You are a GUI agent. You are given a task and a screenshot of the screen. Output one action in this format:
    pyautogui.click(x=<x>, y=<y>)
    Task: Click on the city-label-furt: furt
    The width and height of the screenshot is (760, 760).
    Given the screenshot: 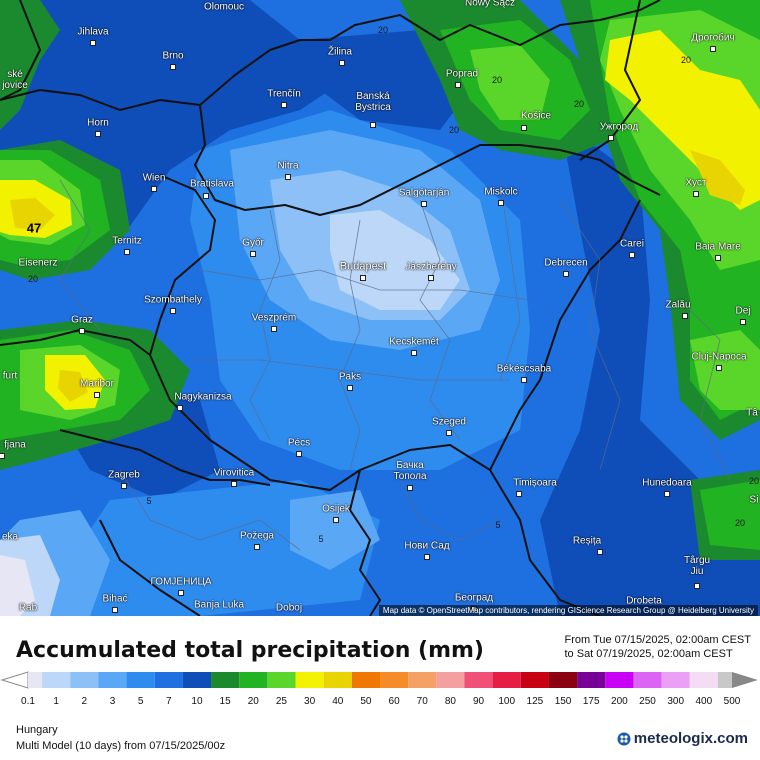 What is the action you would take?
    pyautogui.click(x=10, y=376)
    